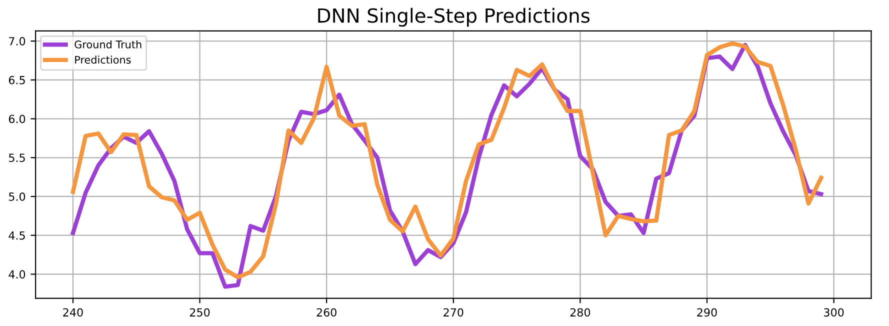  I want to click on legend-label: Ground Truth, so click(108, 44).